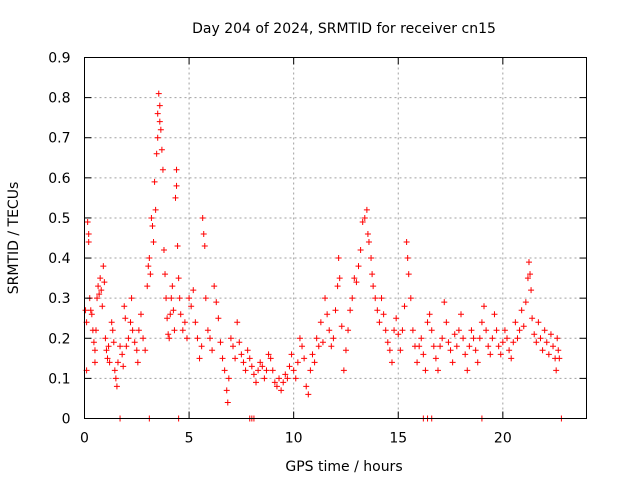  What do you see at coordinates (59, 339) in the screenshot?
I see `y-tick-label: 0.2` at bounding box center [59, 339].